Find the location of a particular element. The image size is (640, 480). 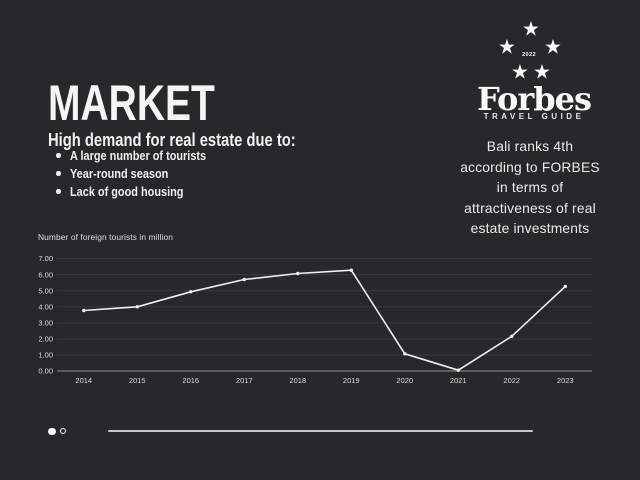

svg-text: 2023 is located at coordinates (565, 380).